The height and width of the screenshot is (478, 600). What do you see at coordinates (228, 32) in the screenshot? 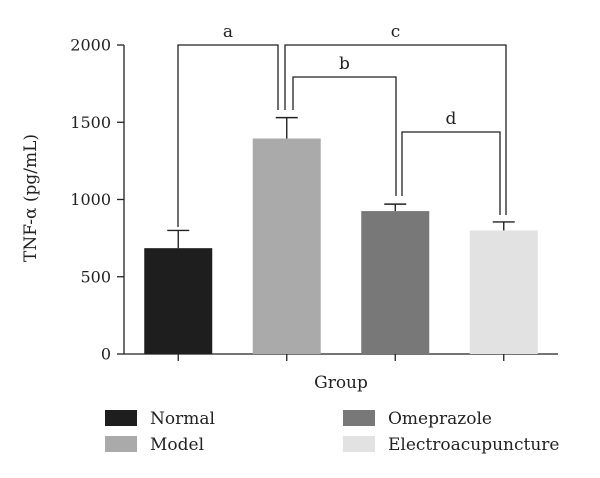
I see `significance-label: a` at bounding box center [228, 32].